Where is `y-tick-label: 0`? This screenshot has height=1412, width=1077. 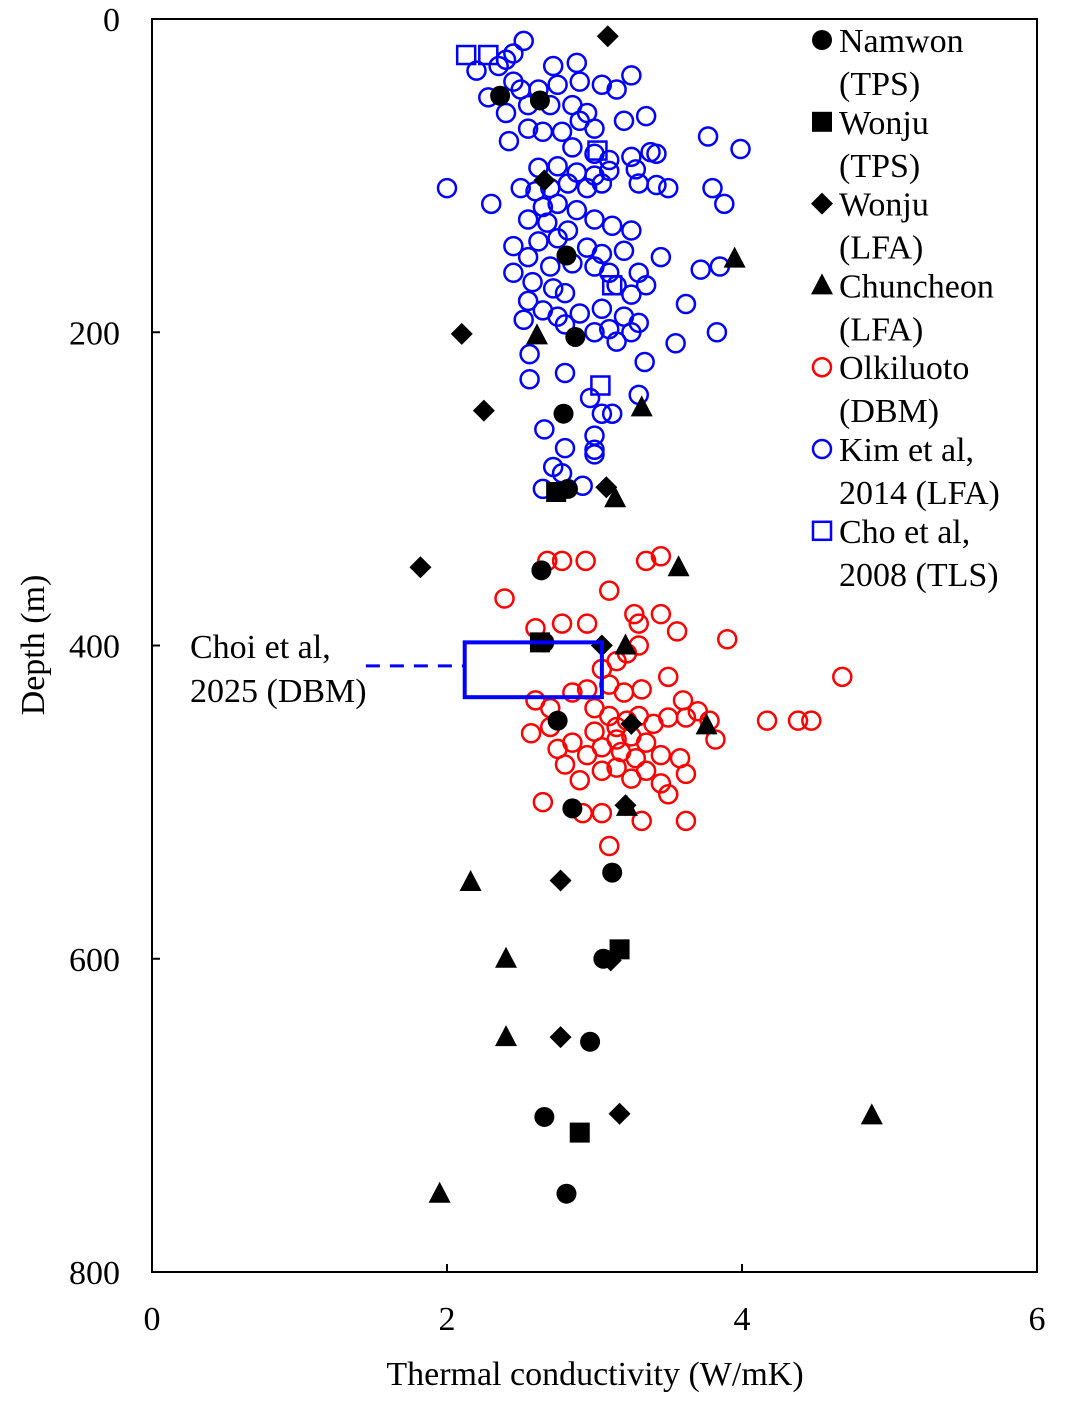
y-tick-label: 0 is located at coordinates (111, 20).